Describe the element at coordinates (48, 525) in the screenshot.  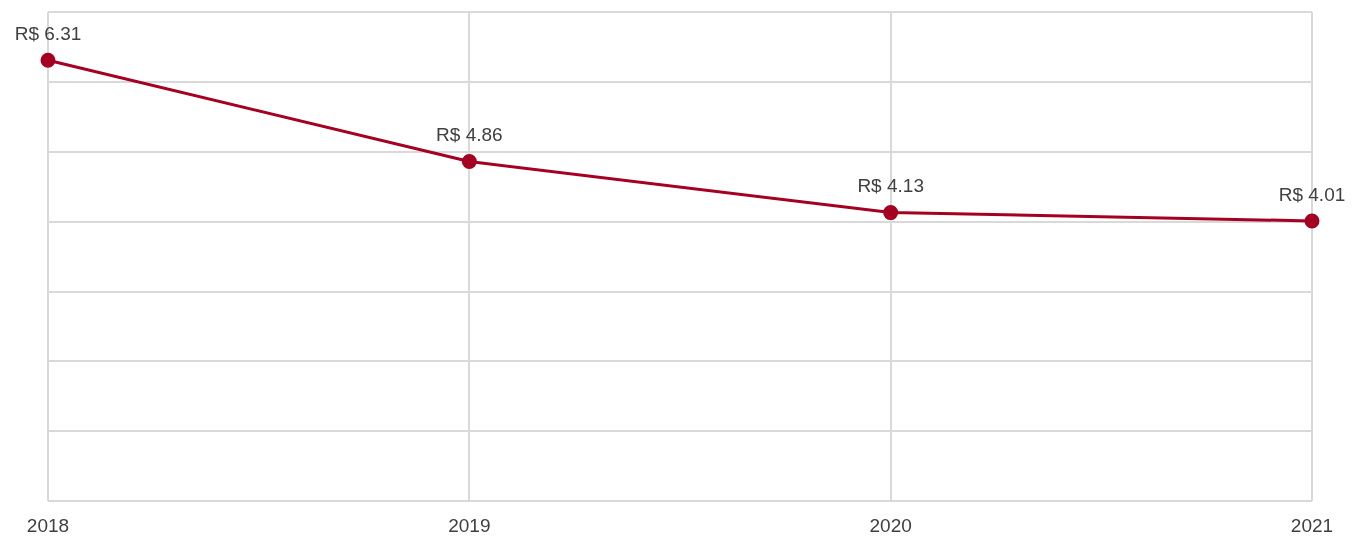
I see `x-tick-label: 2018` at that location.